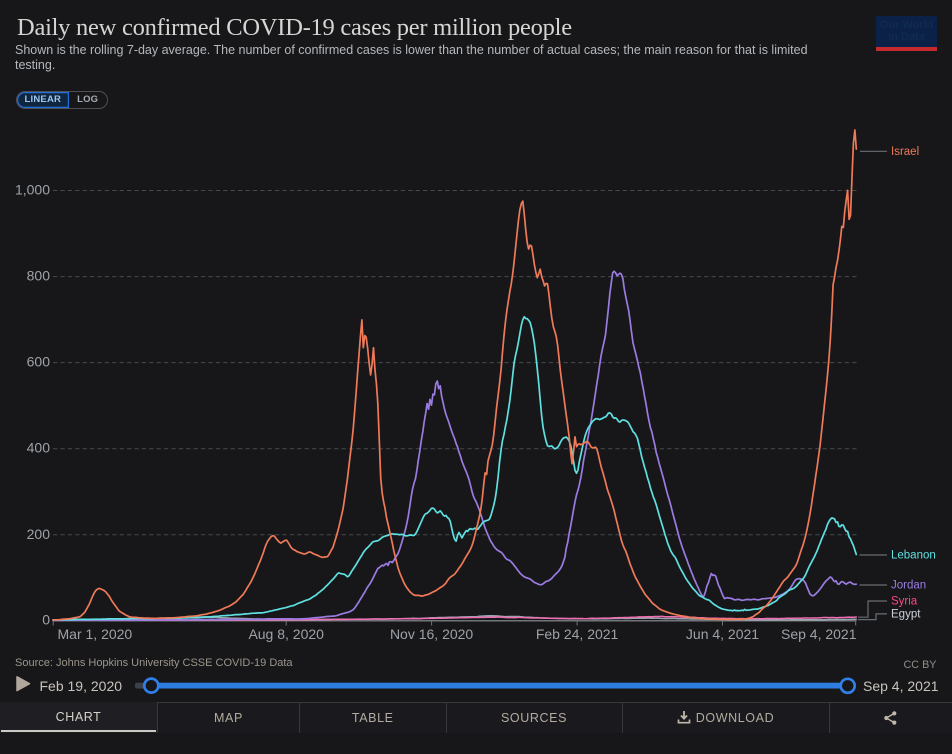 This screenshot has height=754, width=952. What do you see at coordinates (46, 620) in the screenshot?
I see `svg-text: 0` at bounding box center [46, 620].